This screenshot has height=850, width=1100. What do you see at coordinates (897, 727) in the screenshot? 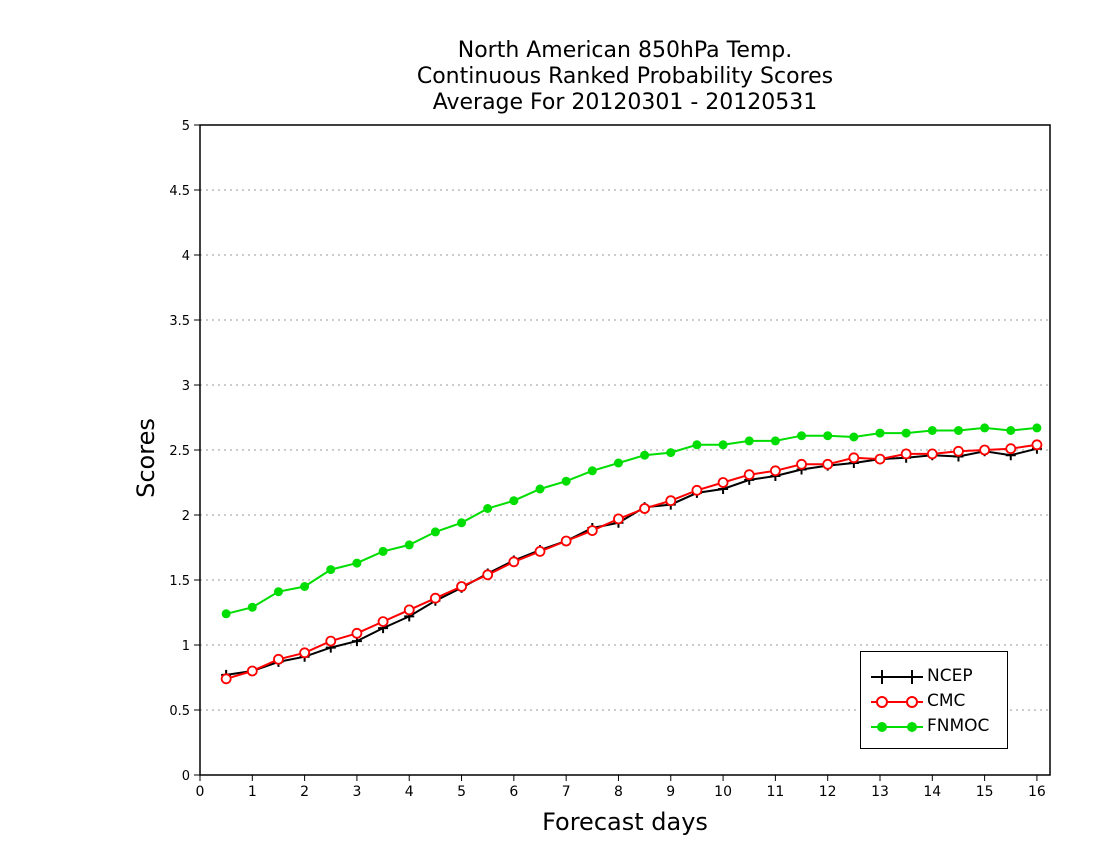
I see `legend-swatch-fnmoc` at bounding box center [897, 727].